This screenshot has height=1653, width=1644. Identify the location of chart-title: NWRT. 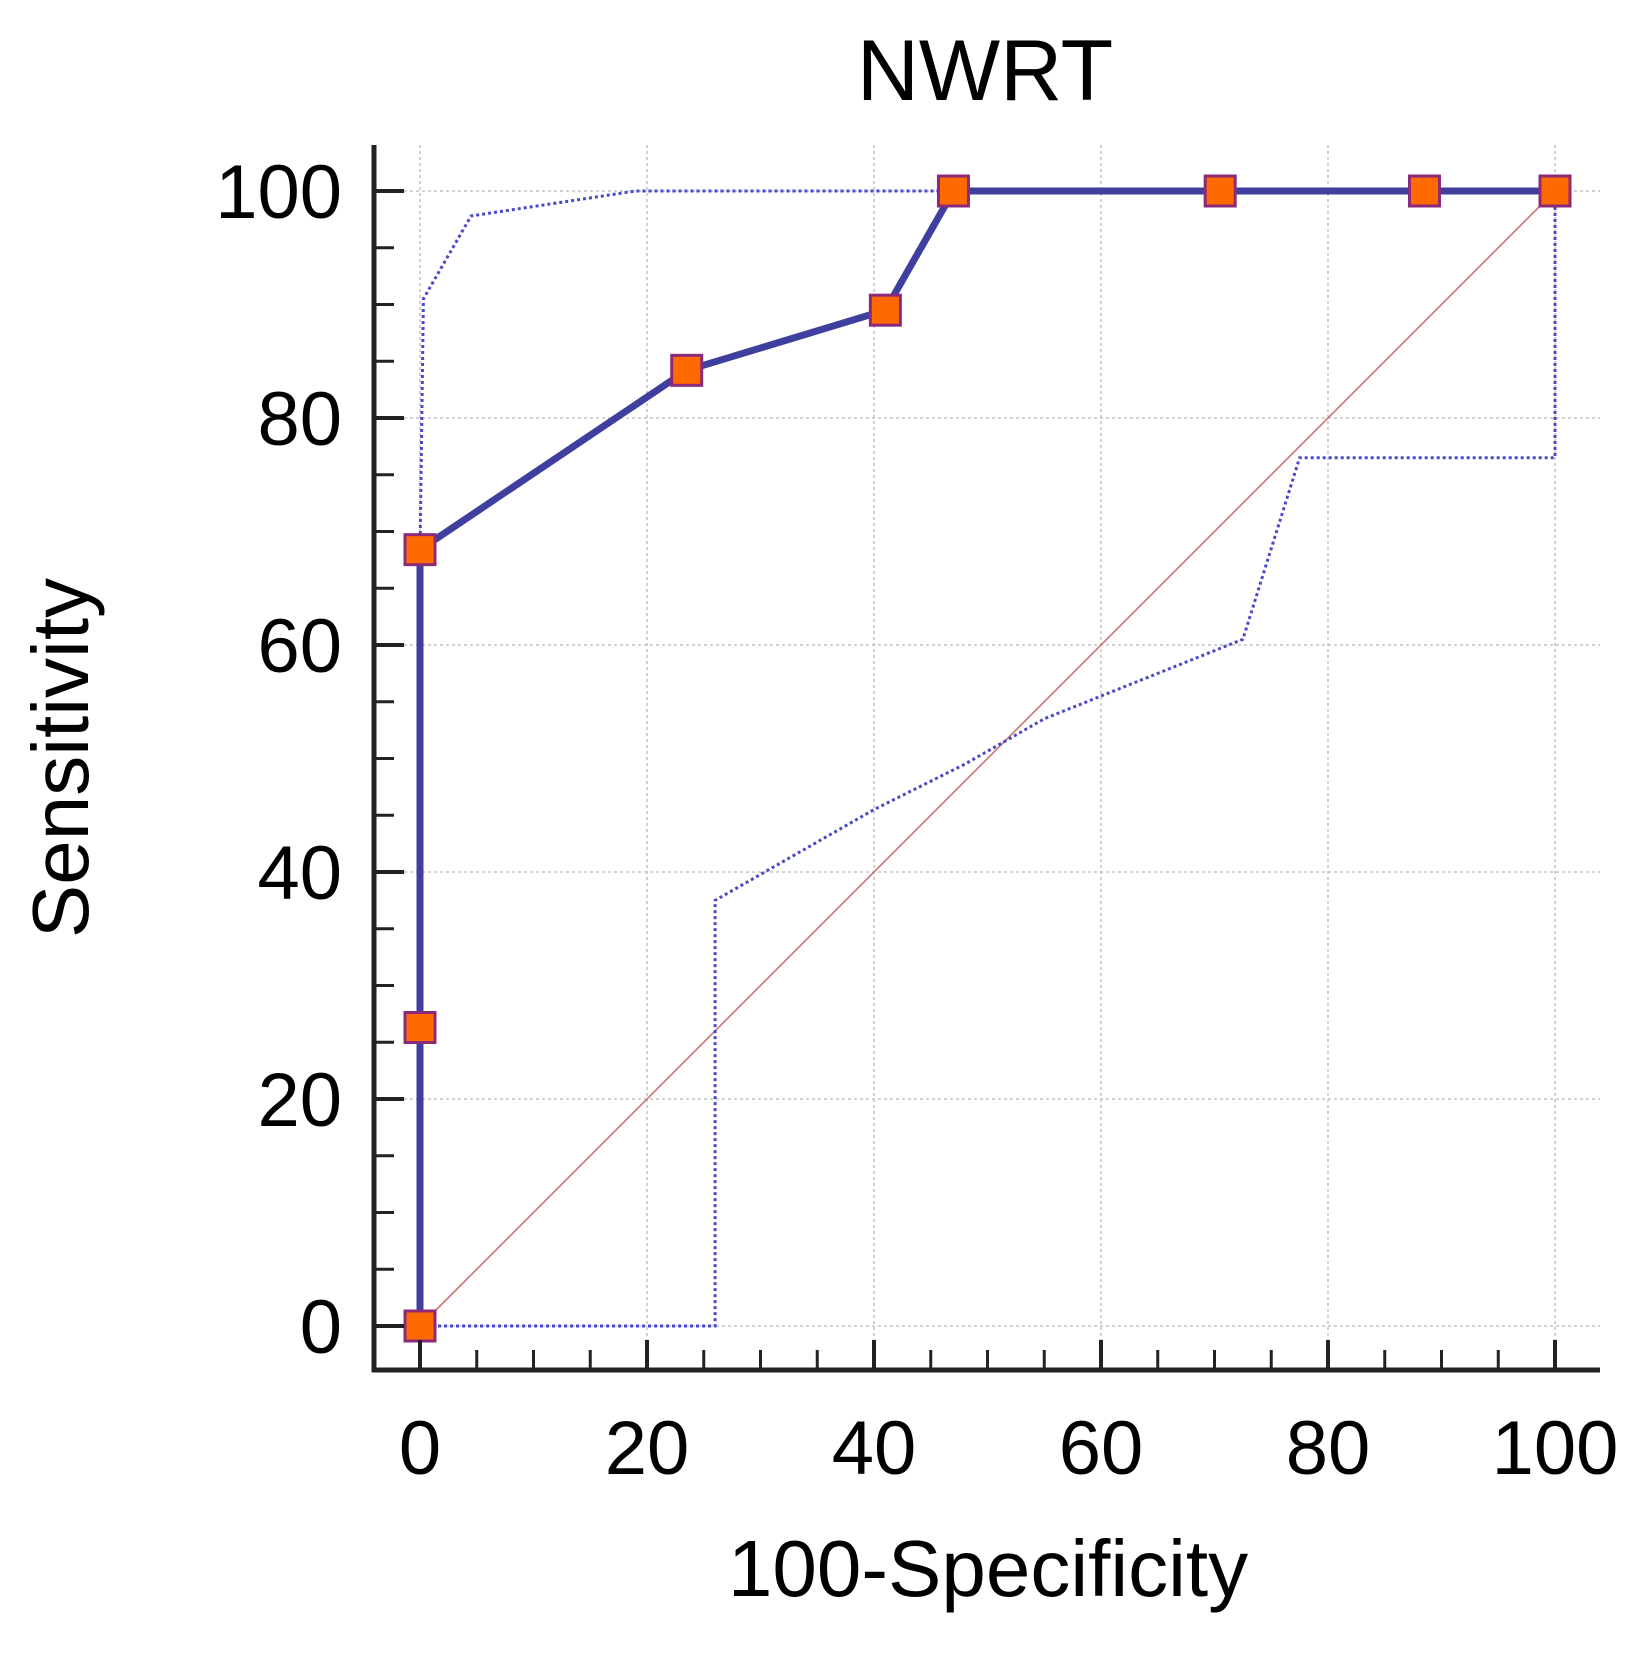
(985, 71).